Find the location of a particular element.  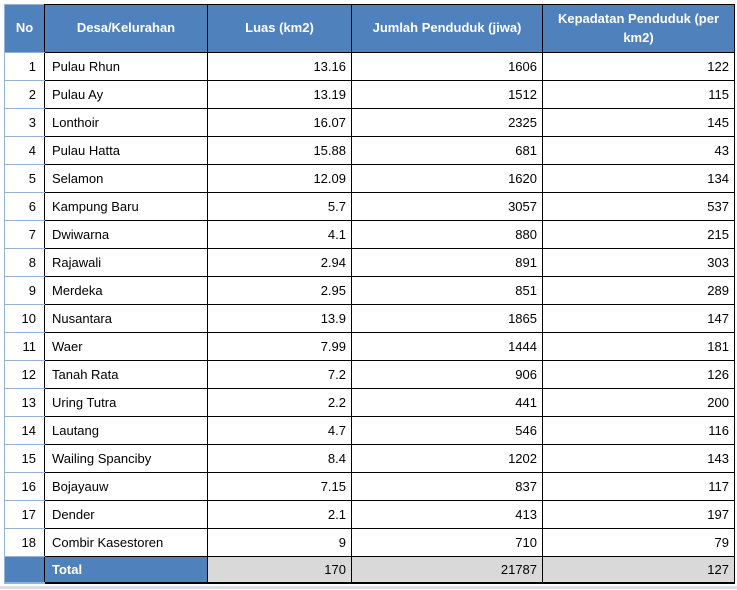

bottom-edge-line is located at coordinates (368, 587).